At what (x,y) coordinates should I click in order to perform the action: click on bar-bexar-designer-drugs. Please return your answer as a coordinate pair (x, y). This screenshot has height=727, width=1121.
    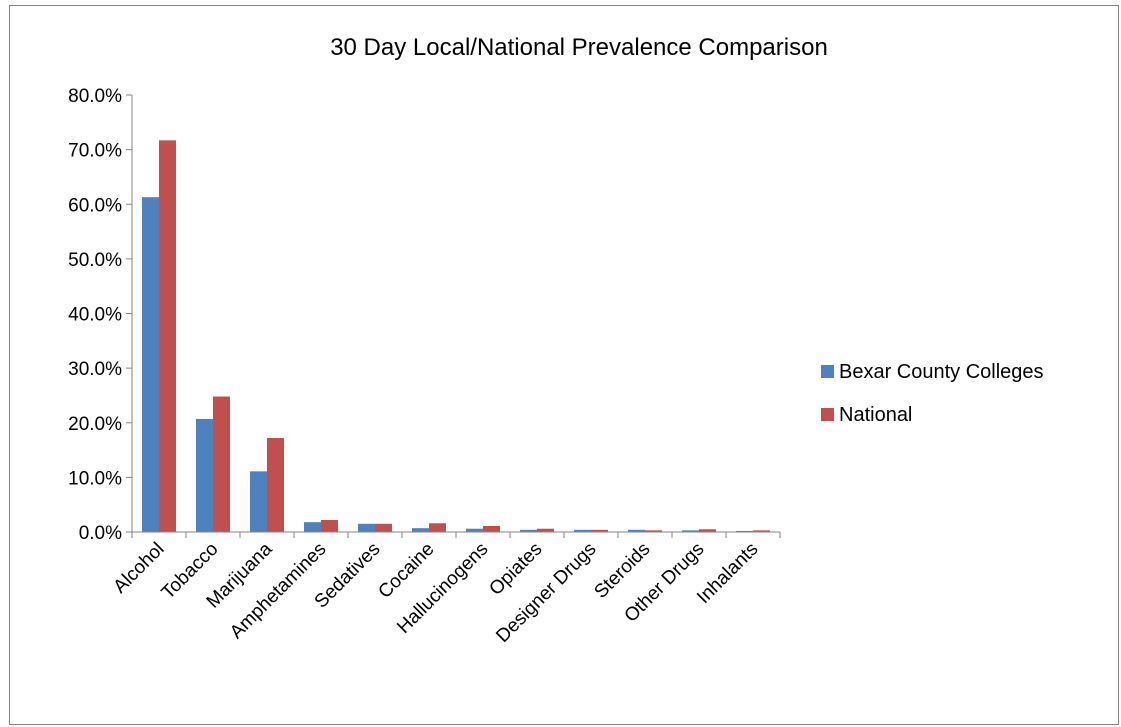
    Looking at the image, I should click on (582, 530).